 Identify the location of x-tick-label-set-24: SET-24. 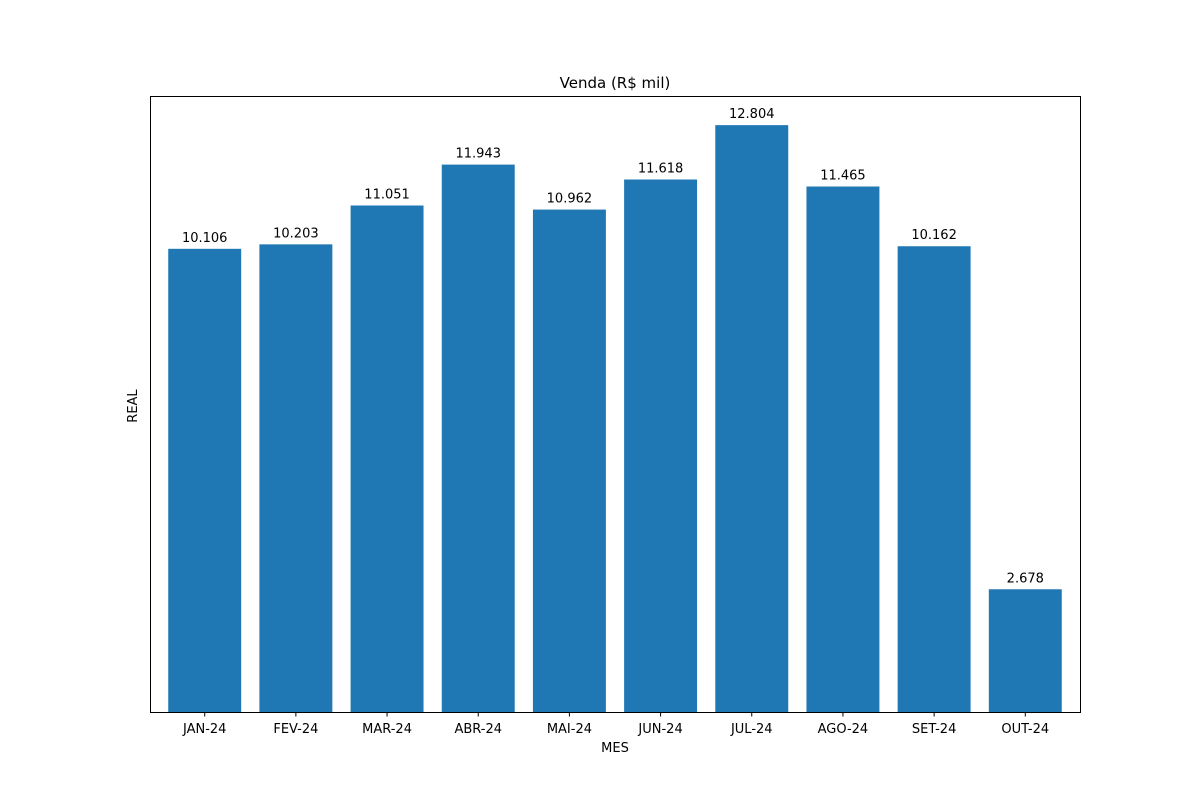
(934, 729).